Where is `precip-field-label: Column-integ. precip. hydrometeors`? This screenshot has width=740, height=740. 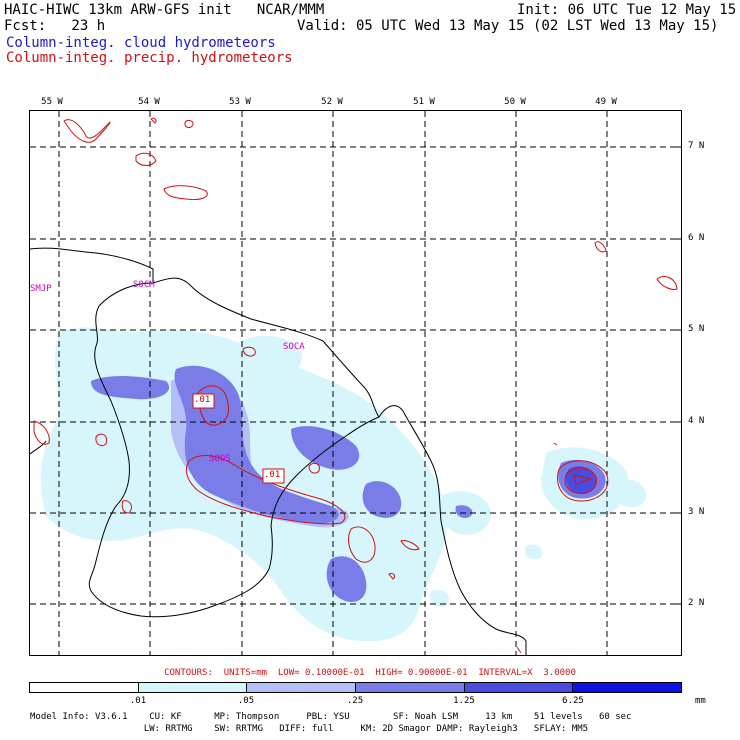 precip-field-label: Column-integ. precip. hydrometeors is located at coordinates (149, 58).